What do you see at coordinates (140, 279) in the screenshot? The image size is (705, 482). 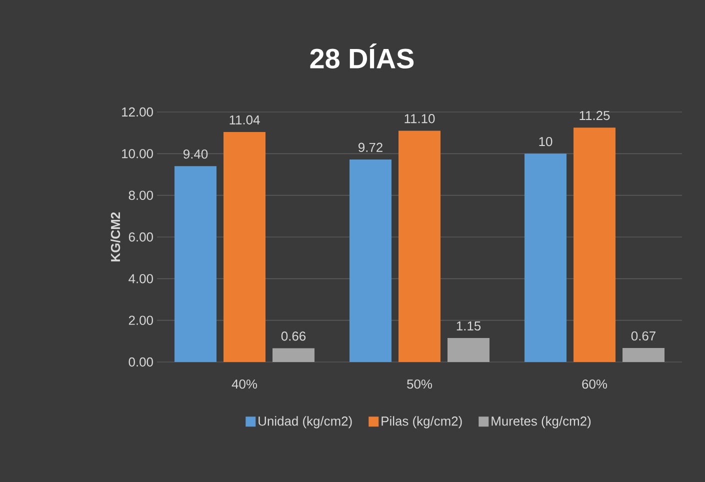 I see `y-tick-label: 4.00` at bounding box center [140, 279].